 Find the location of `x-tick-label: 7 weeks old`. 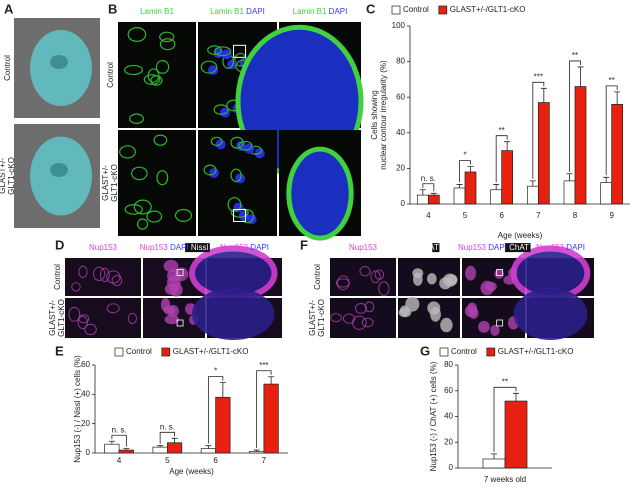

x-tick-label: 7 weeks old is located at coordinates (505, 479).